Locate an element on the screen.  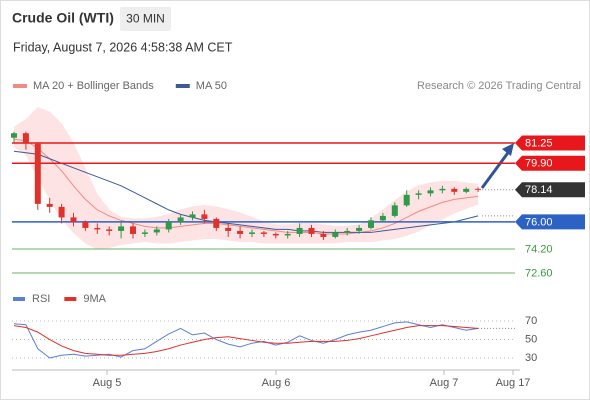
interval-badge is located at coordinates (145, 19).